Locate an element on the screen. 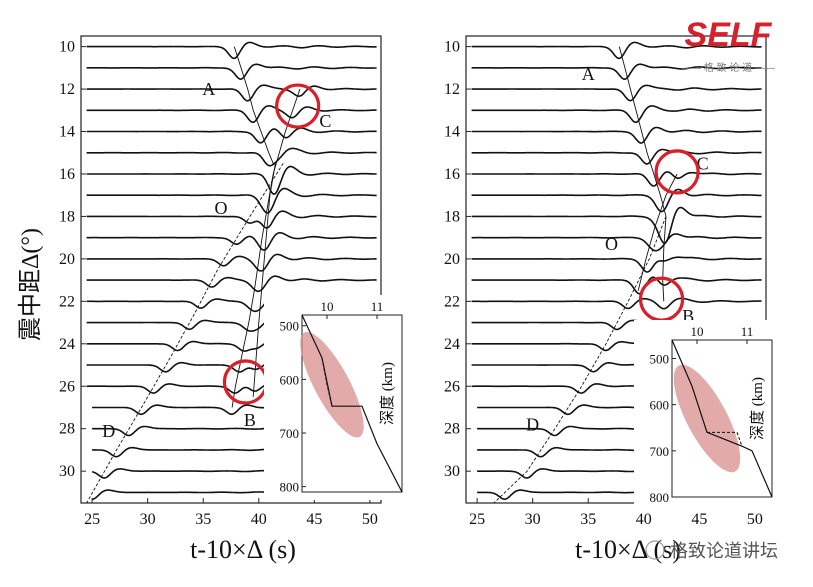 Image resolution: width=813 pixels, height=587 pixels. self-logo: SELF —— 格 致 论 道 —— is located at coordinates (728, 45).